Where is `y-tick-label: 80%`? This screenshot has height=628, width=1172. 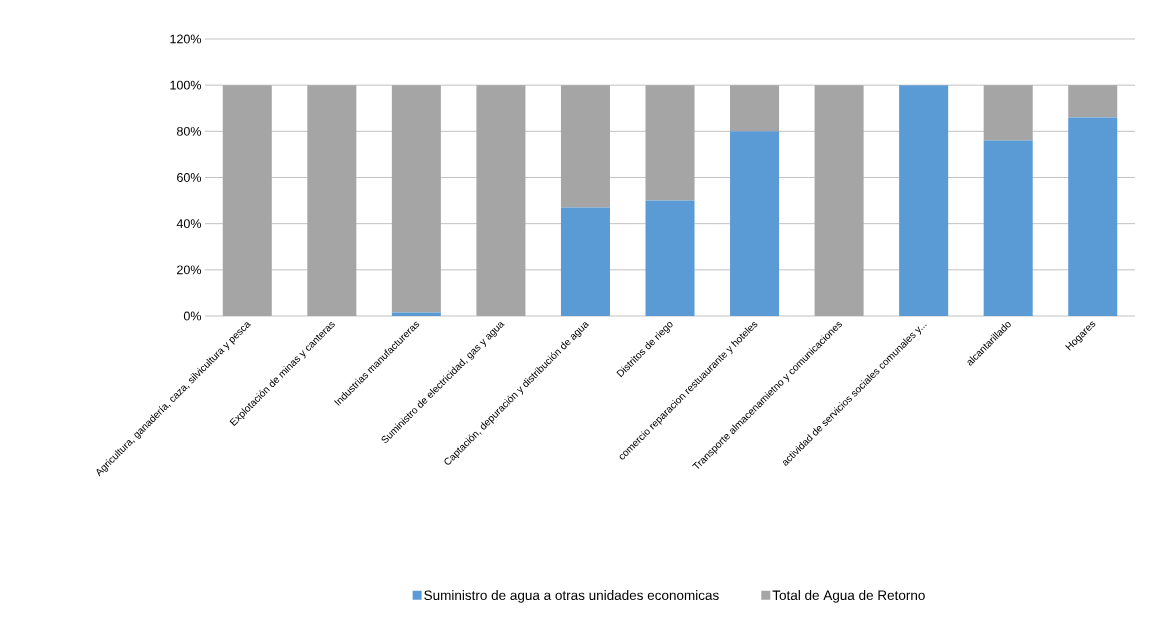 y-tick-label: 80% is located at coordinates (189, 131).